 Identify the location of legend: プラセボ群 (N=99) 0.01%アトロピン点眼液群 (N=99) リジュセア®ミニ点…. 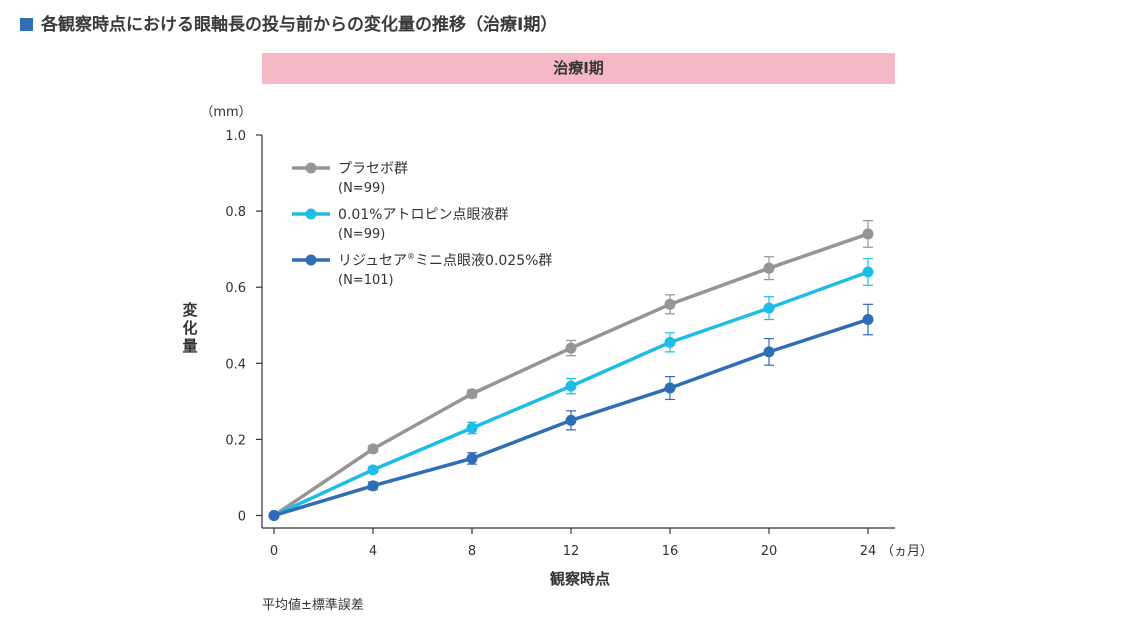
(422, 224).